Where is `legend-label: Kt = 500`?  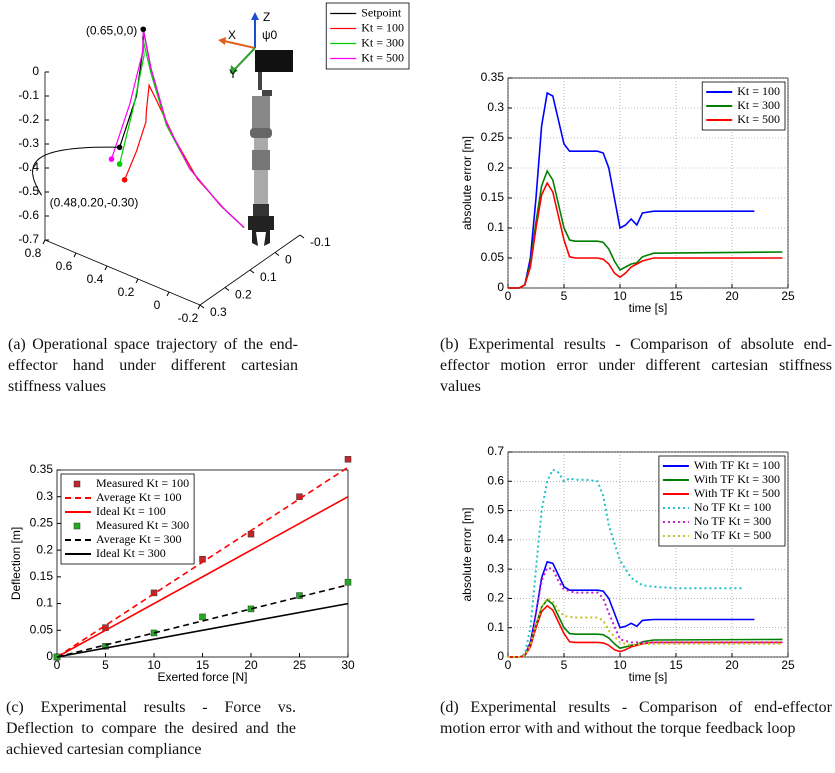 legend-label: Kt = 500 is located at coordinates (382, 57).